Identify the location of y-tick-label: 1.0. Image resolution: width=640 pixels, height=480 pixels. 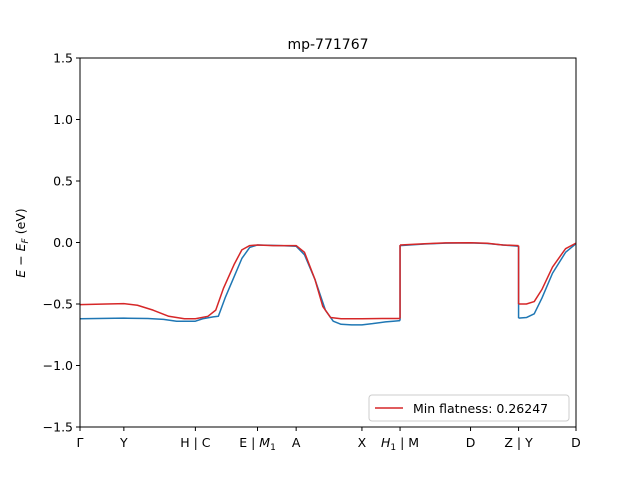
(63, 119).